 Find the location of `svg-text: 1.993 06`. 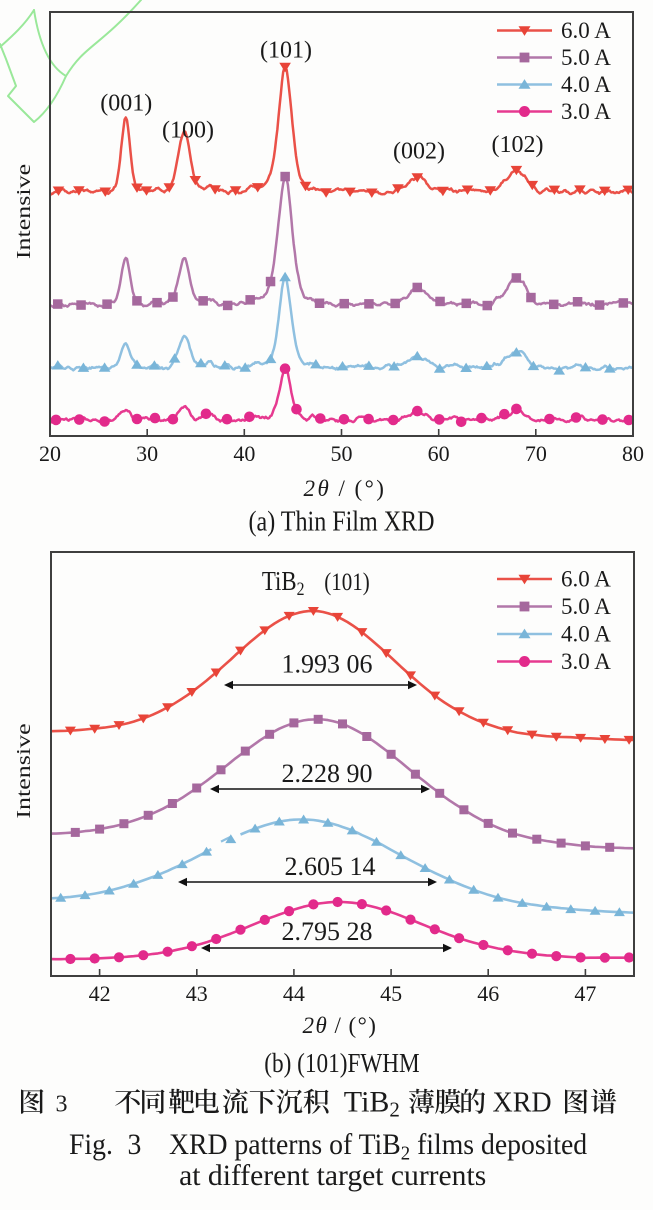

svg-text: 1.993 06 is located at coordinates (327, 664).